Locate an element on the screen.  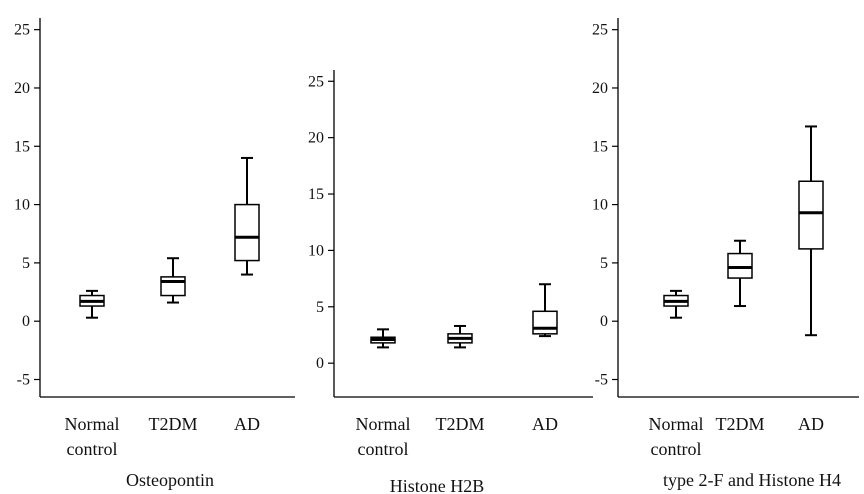
panel-title: Osteopontin is located at coordinates (170, 480).